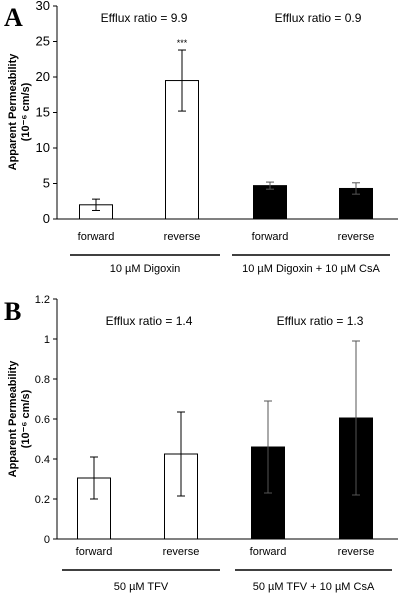  I want to click on y-tick-label: 25, so click(43, 41).